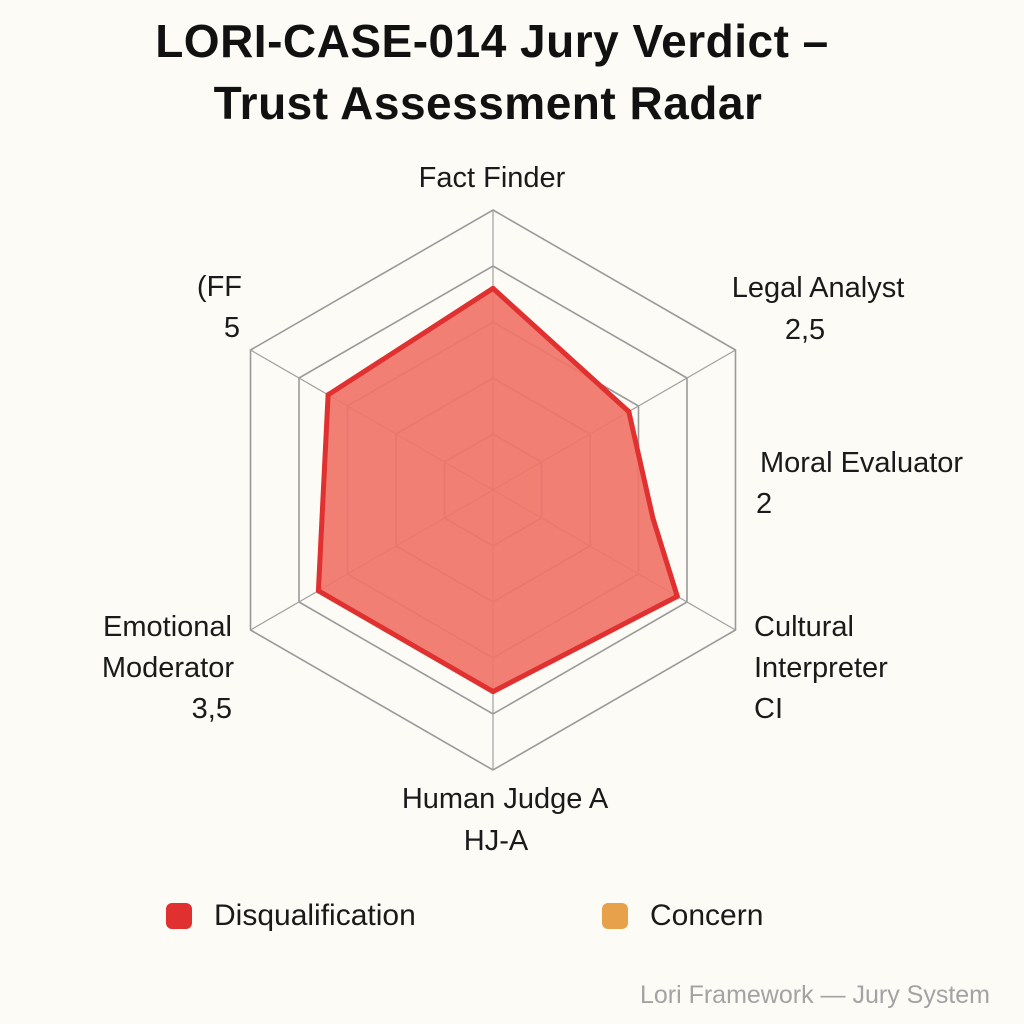 The width and height of the screenshot is (1024, 1024). I want to click on legend-item-disqualification: Disqualification, so click(291, 916).